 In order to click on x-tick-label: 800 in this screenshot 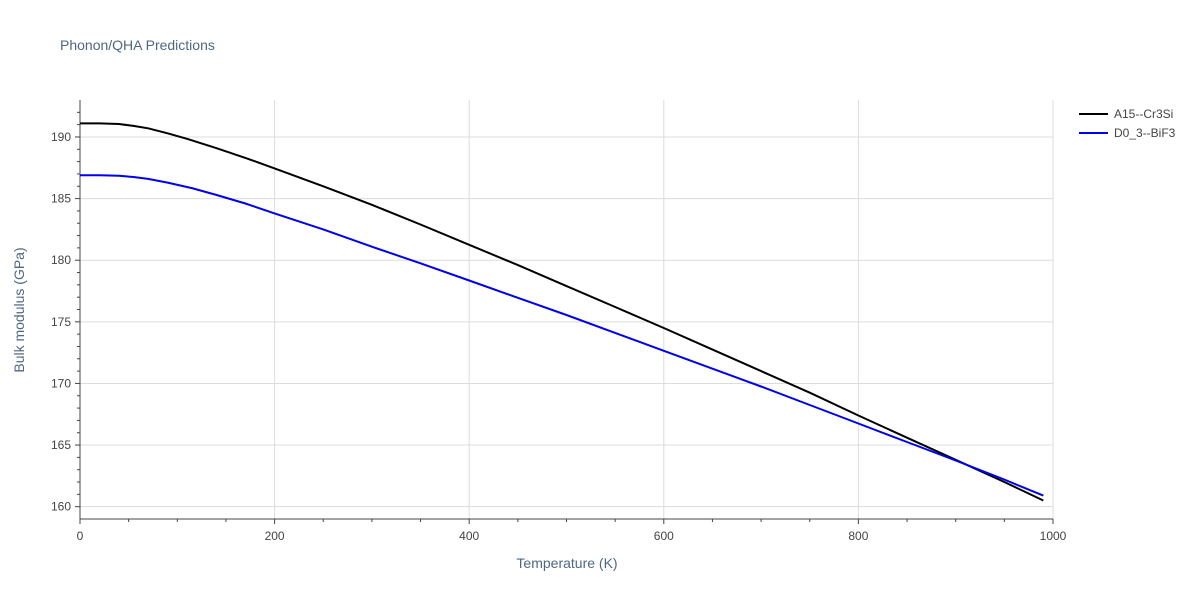, I will do `click(858, 536)`.